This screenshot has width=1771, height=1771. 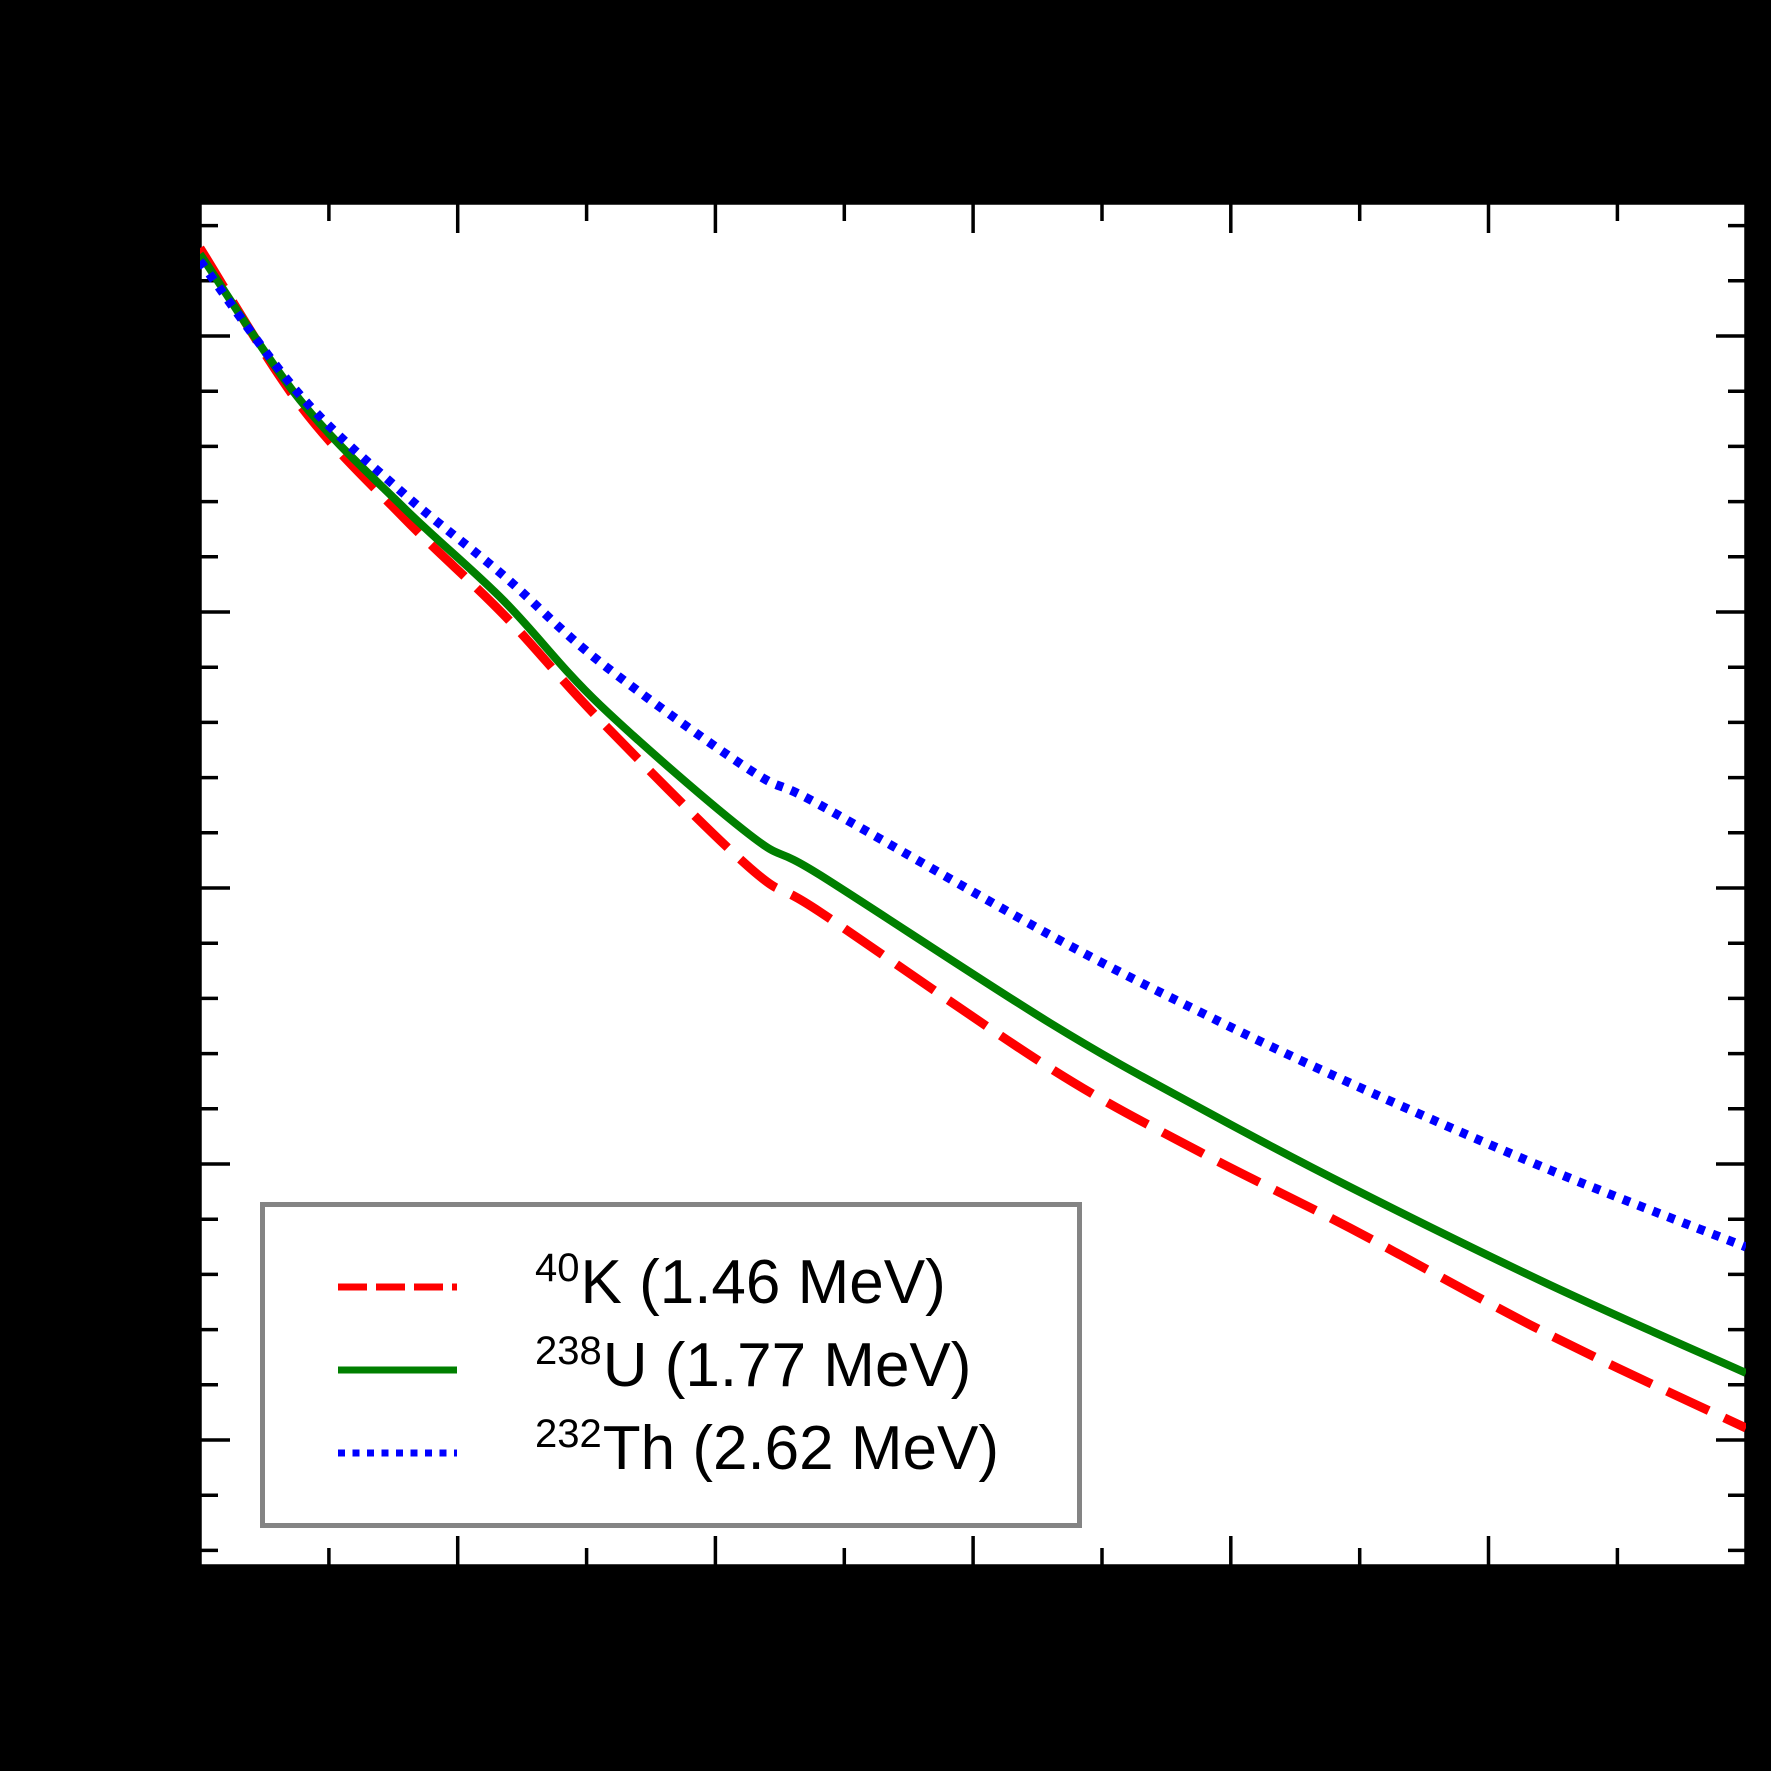 What do you see at coordinates (763, 1282) in the screenshot?
I see `isotope-label: K (1.46 MeV)` at bounding box center [763, 1282].